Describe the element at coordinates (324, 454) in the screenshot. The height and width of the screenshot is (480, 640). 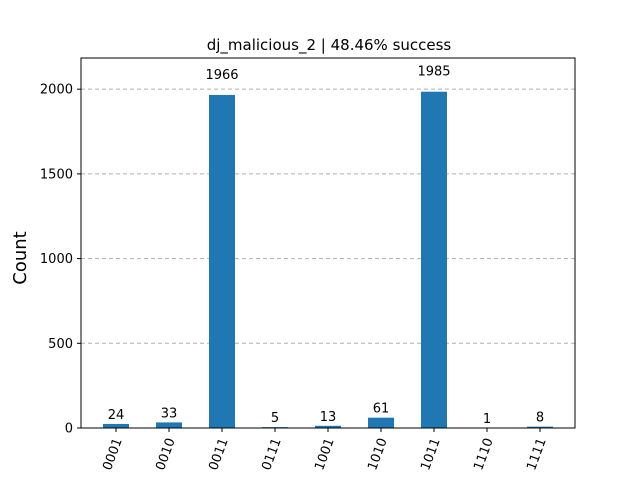
I see `x-tick-label: 1001` at that location.